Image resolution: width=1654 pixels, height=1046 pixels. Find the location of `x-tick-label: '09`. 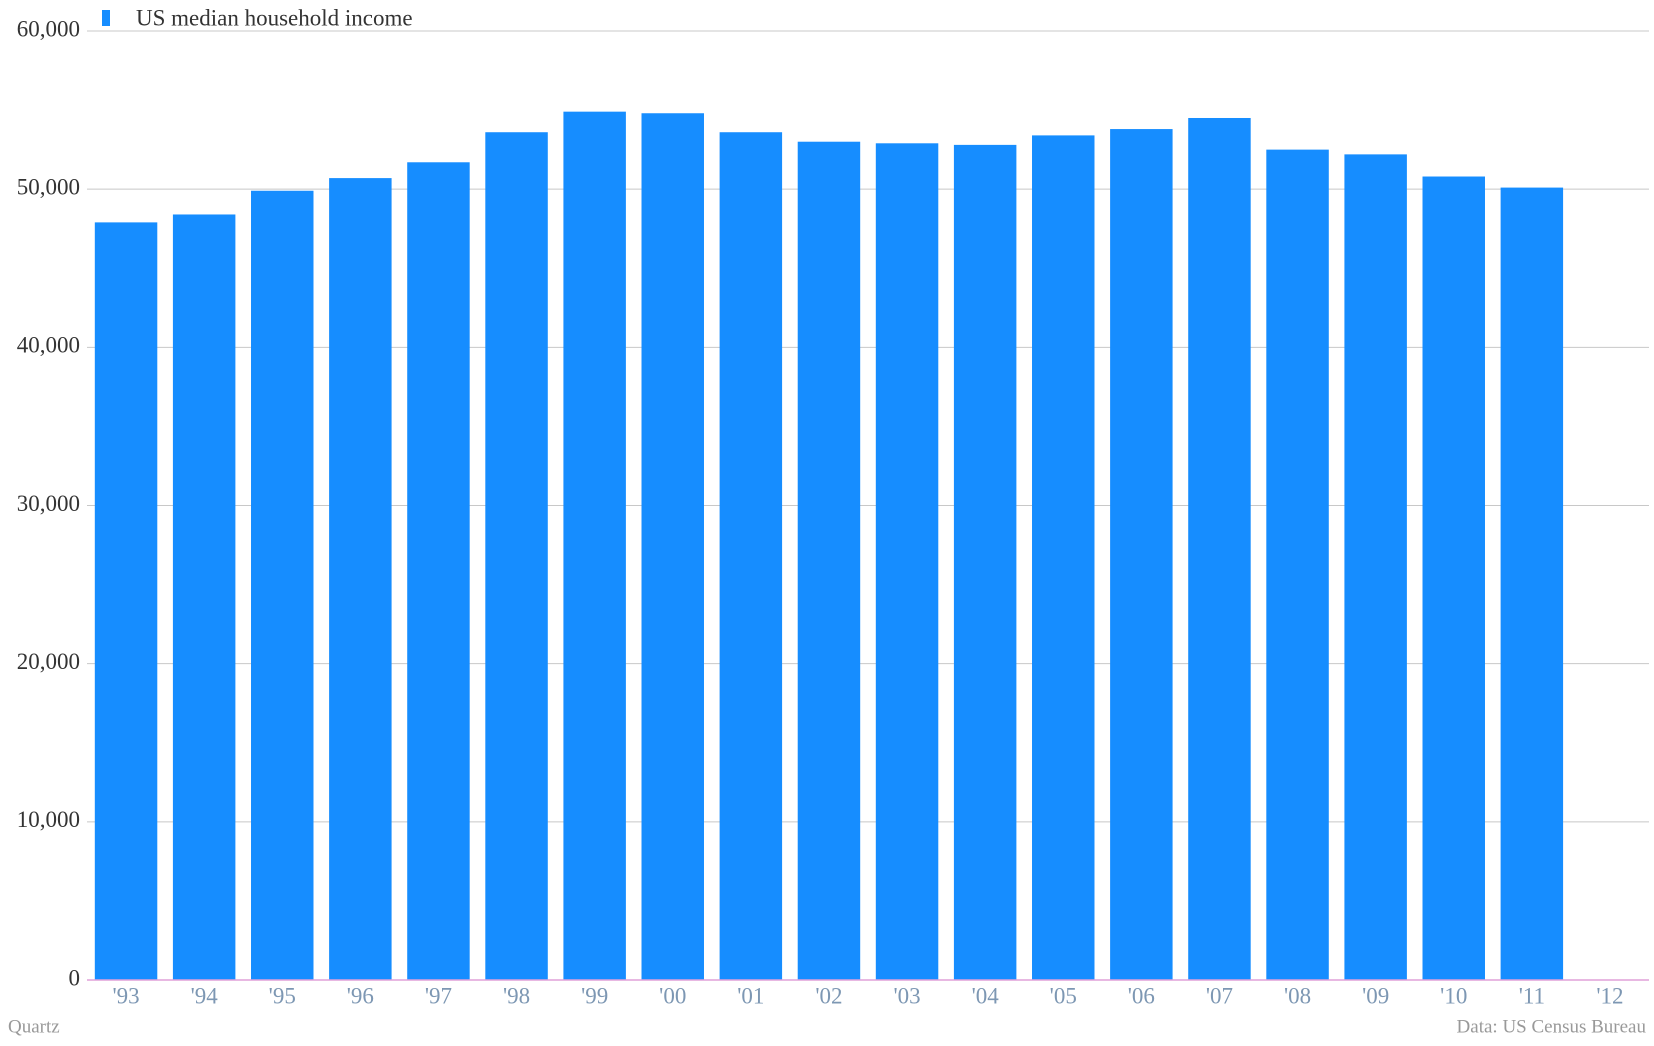

x-tick-label: '09 is located at coordinates (1375, 995).